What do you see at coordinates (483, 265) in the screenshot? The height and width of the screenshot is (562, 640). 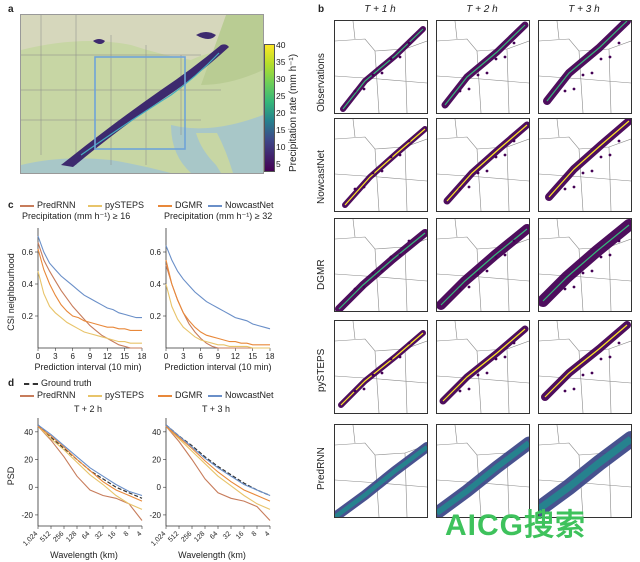 I see `nowcast-tile-dgmr-t2` at bounding box center [483, 265].